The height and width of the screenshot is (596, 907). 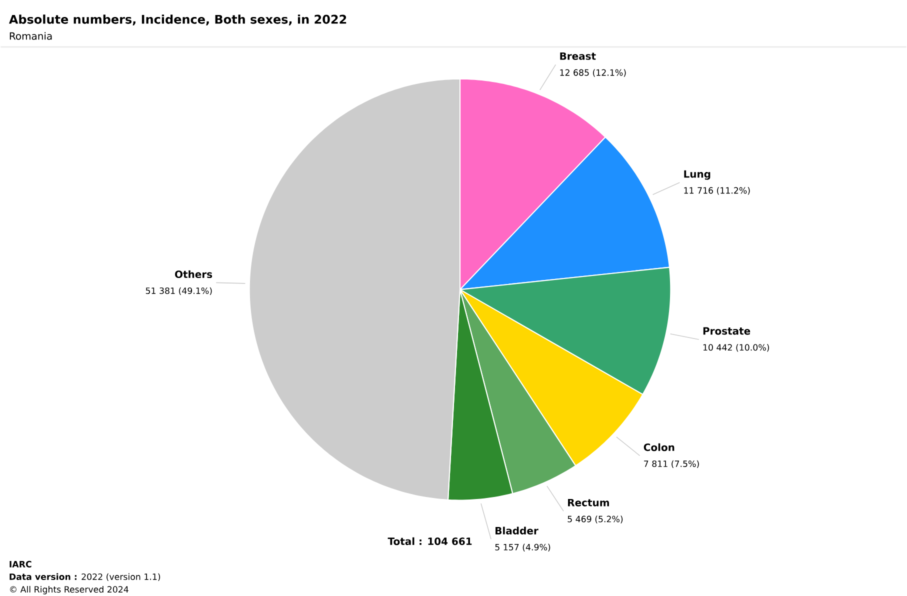 What do you see at coordinates (21, 564) in the screenshot?
I see `text: IARC` at bounding box center [21, 564].